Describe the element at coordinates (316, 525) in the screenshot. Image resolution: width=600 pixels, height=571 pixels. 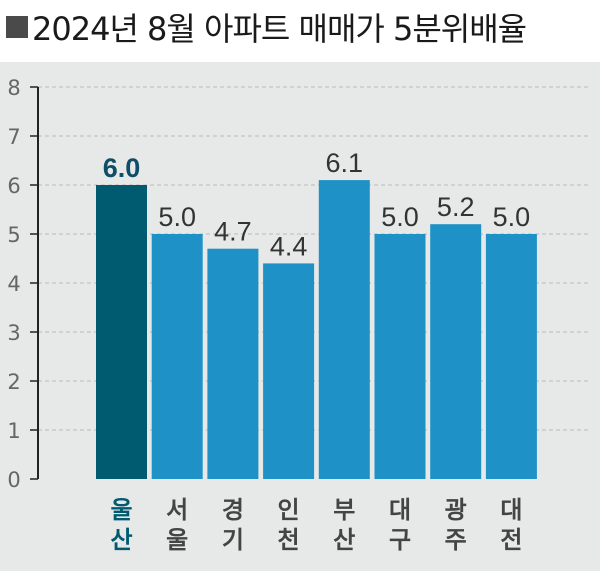
I see `category-labels: 울 산 서 울 경 기 인 천 부 산 대 구 광 주 대 전` at that location.